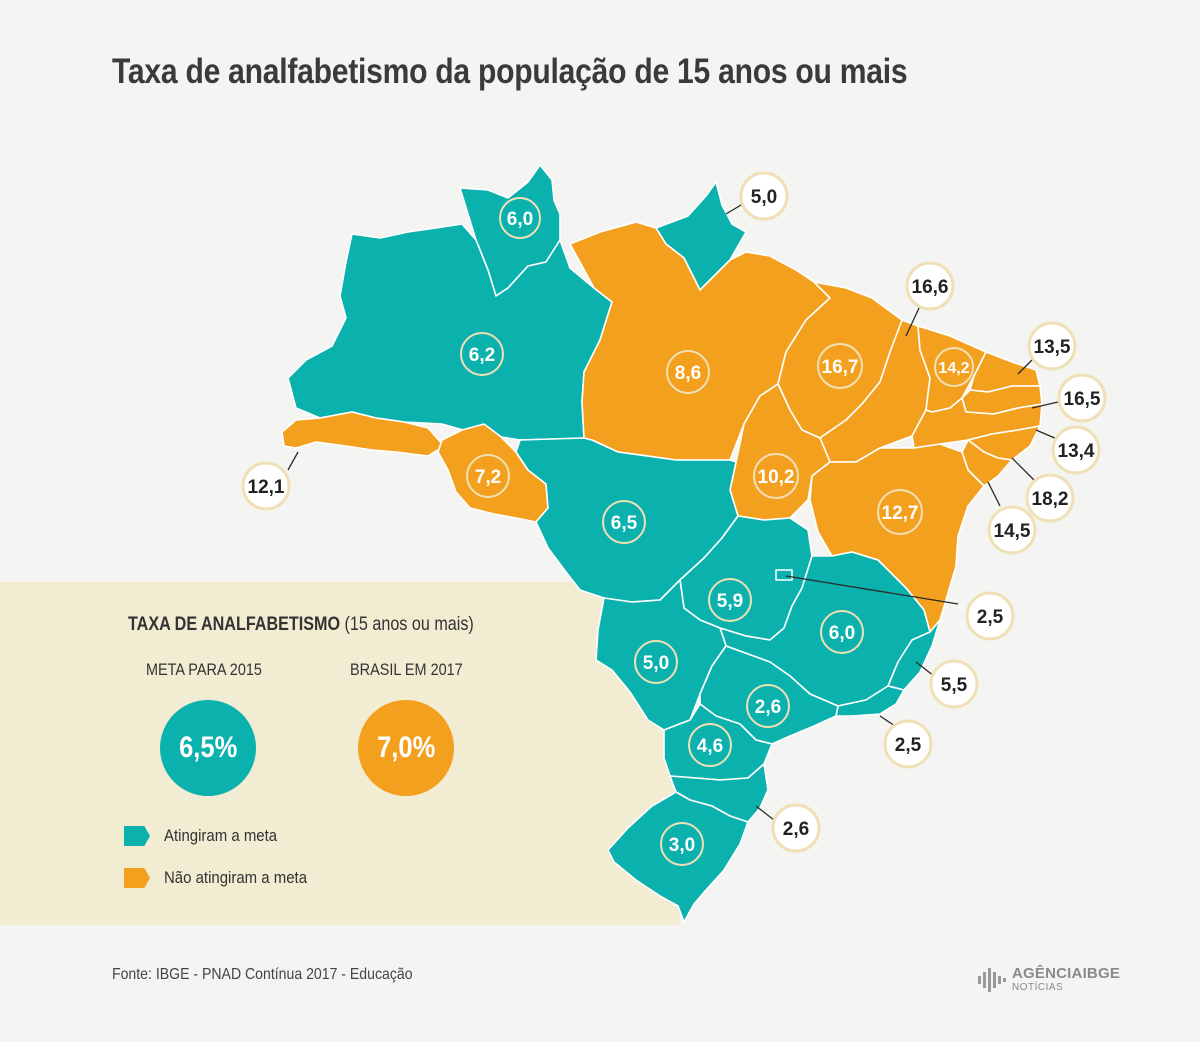  I want to click on svg-text: 3,0, so click(682, 845).